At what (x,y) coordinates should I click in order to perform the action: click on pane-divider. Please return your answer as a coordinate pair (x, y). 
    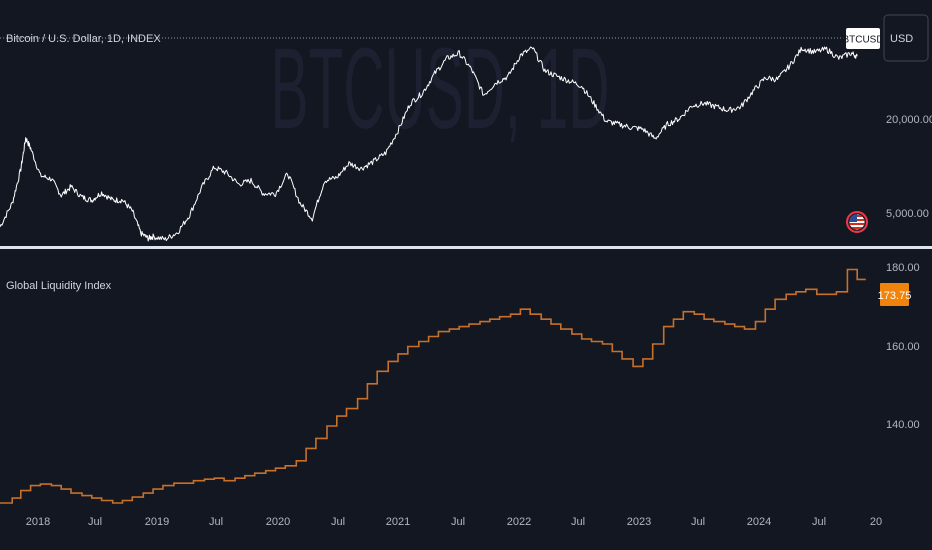
    Looking at the image, I should click on (466, 247).